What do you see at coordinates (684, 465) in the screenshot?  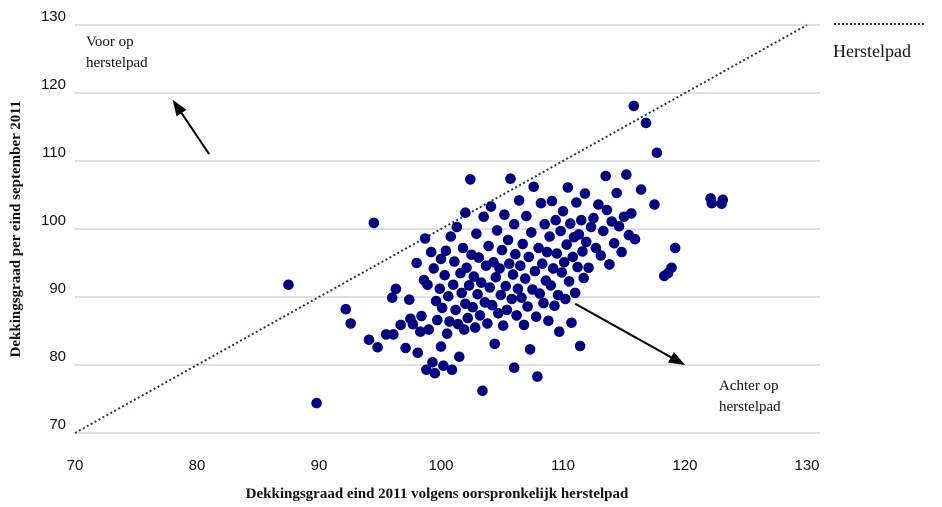 I see `x-tick-label: 120` at bounding box center [684, 465].